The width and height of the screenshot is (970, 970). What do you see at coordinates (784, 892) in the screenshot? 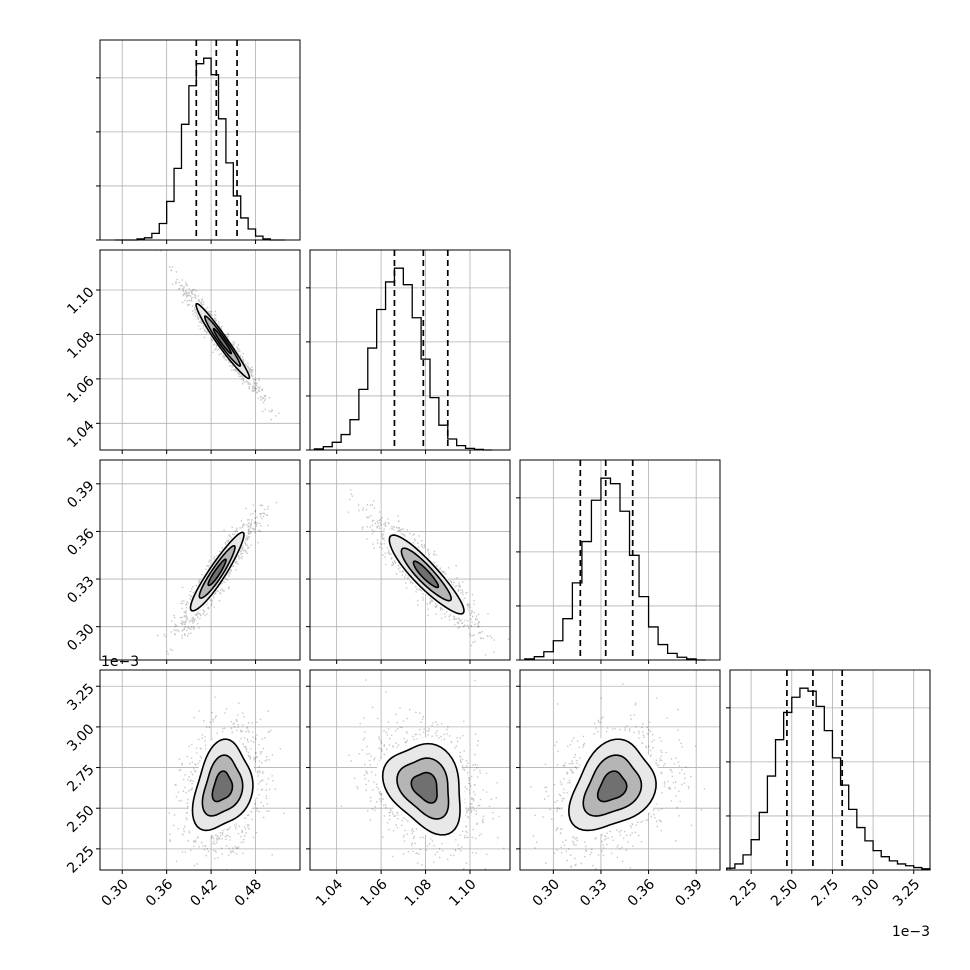
I see `x-tick-label: 2.50` at bounding box center [784, 892].